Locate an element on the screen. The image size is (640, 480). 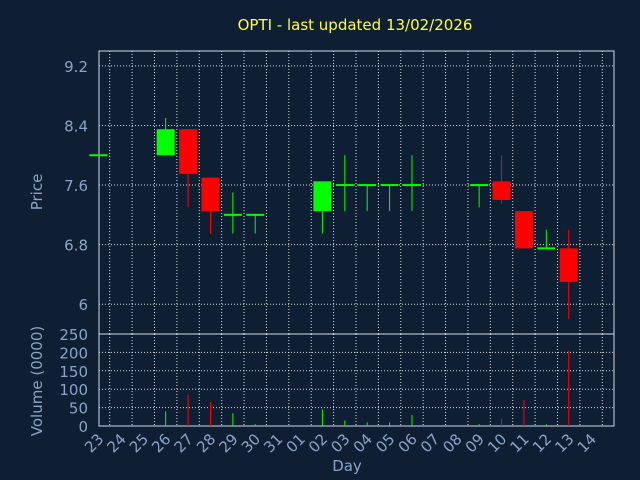
volume-tick-label: 0 is located at coordinates (83, 427).